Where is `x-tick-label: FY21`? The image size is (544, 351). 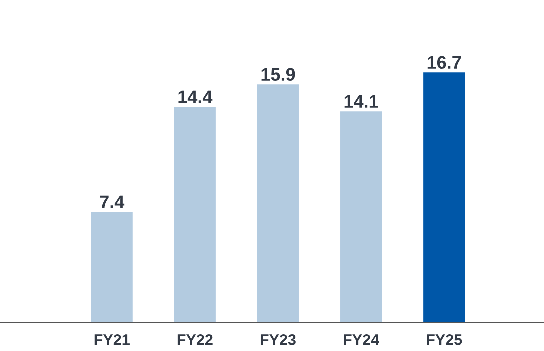 x-tick-label: FY21 is located at coordinates (112, 340).